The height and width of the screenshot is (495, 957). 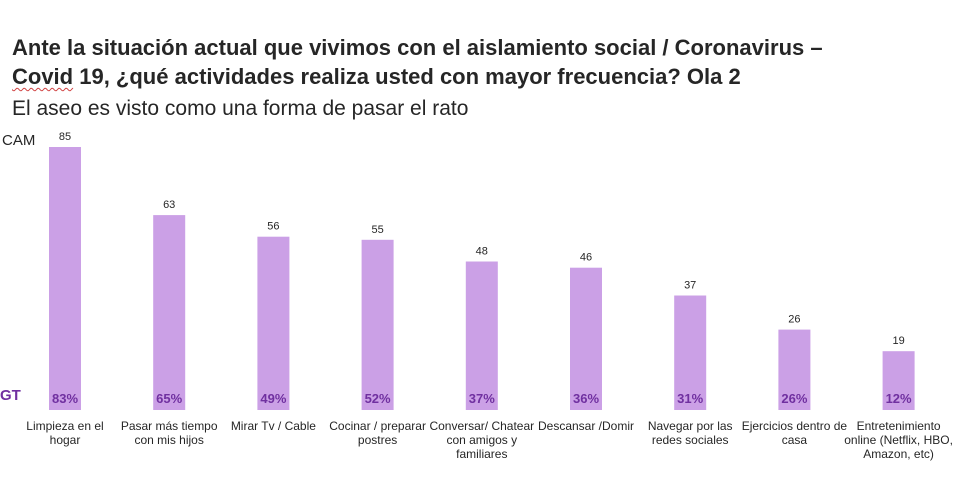 I want to click on data-label-cam: 19, so click(x=898, y=341).